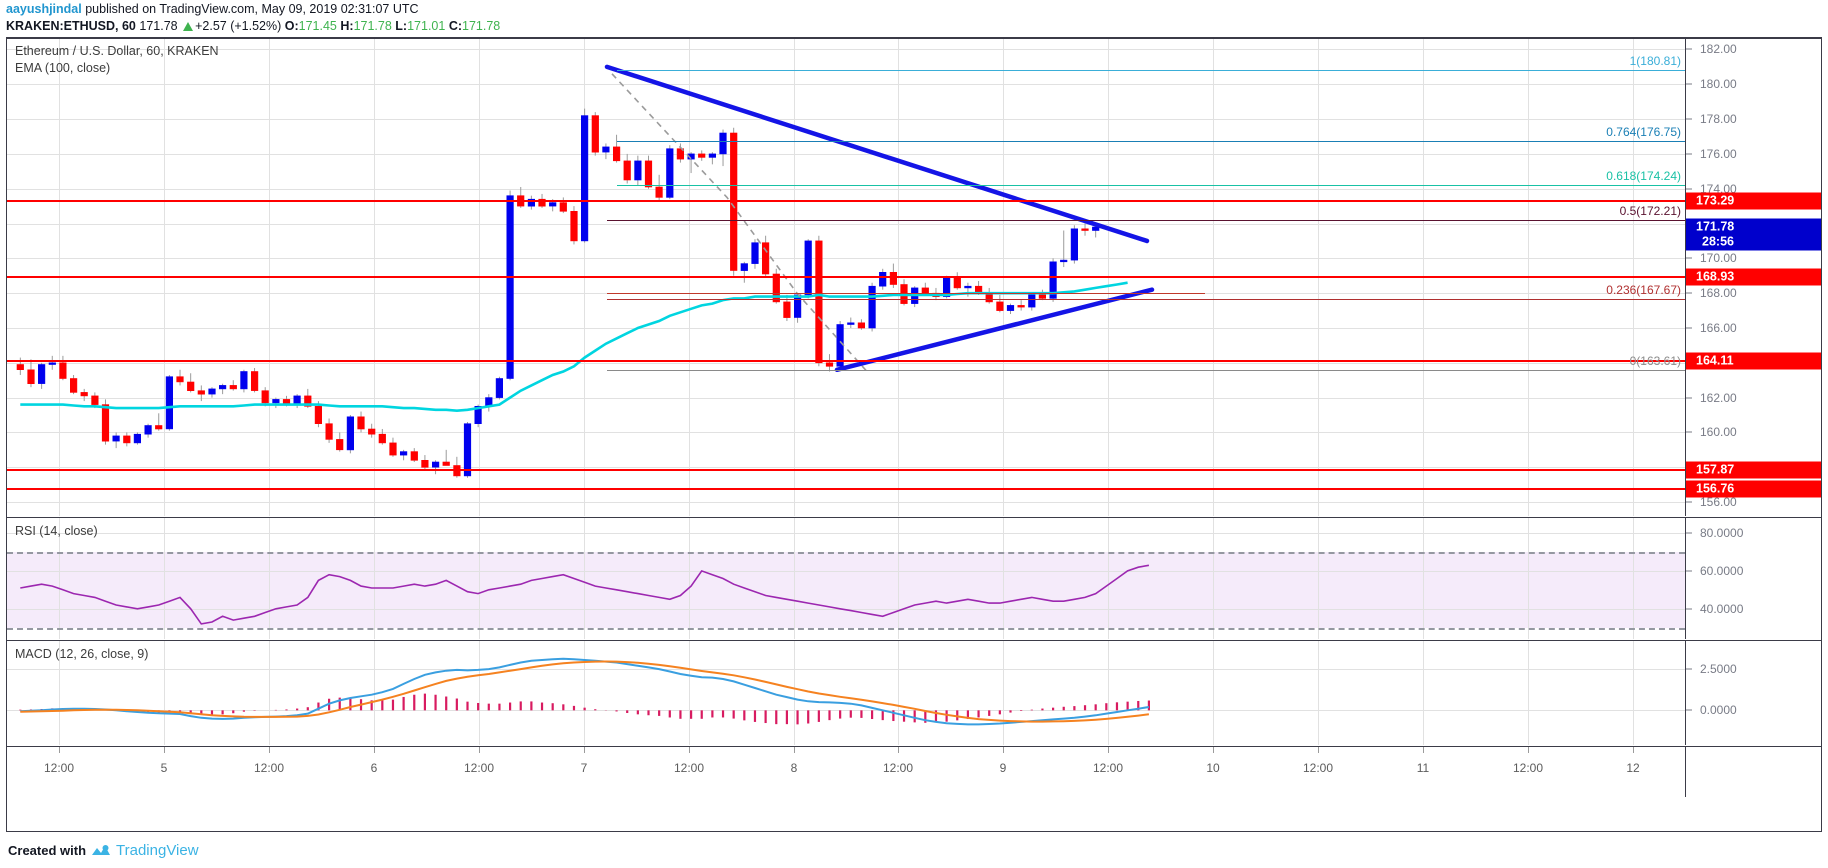 This screenshot has width=1828, height=868. I want to click on rsi-tick-label: 80.0000, so click(1722, 533).